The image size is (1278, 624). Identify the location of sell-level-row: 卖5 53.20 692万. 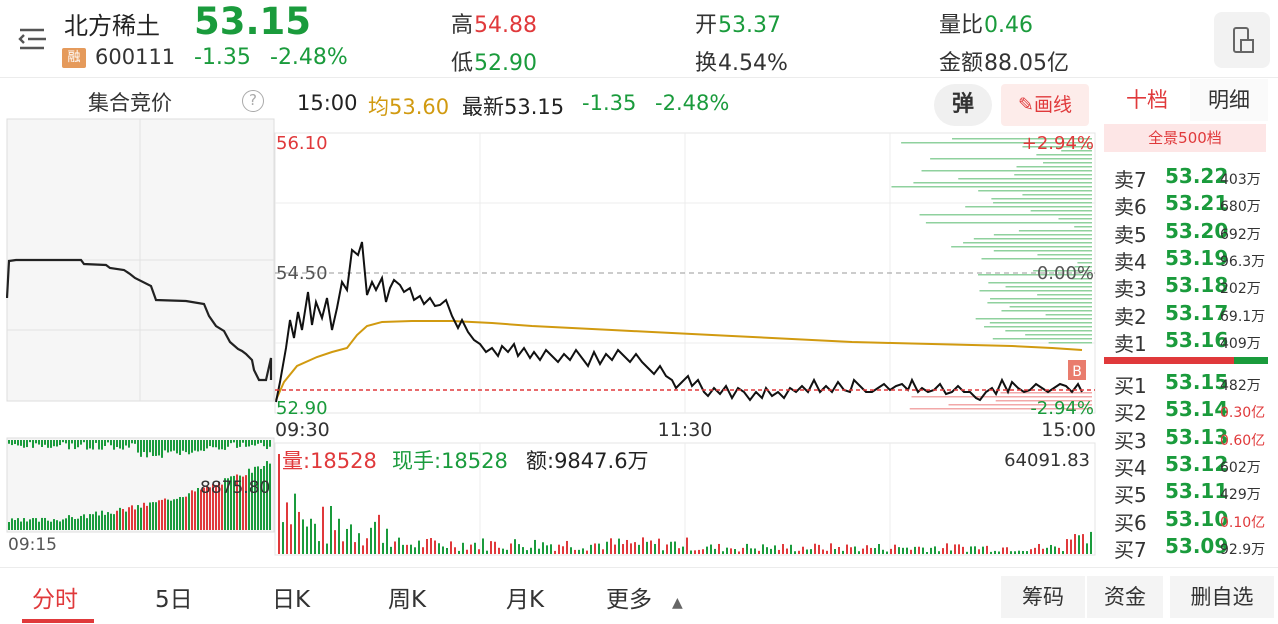
(1189, 233).